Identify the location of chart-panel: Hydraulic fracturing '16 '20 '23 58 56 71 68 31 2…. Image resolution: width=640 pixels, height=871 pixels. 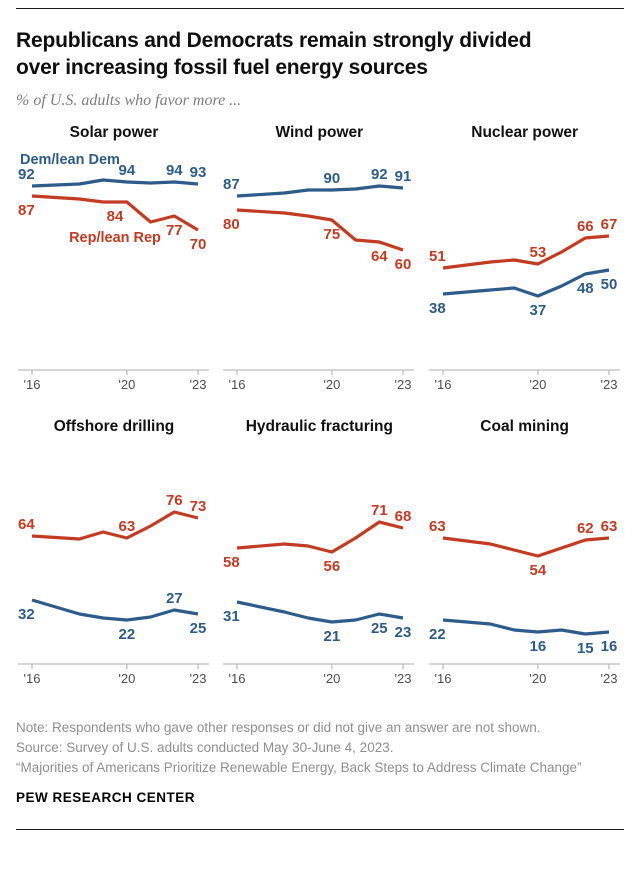
(319, 553).